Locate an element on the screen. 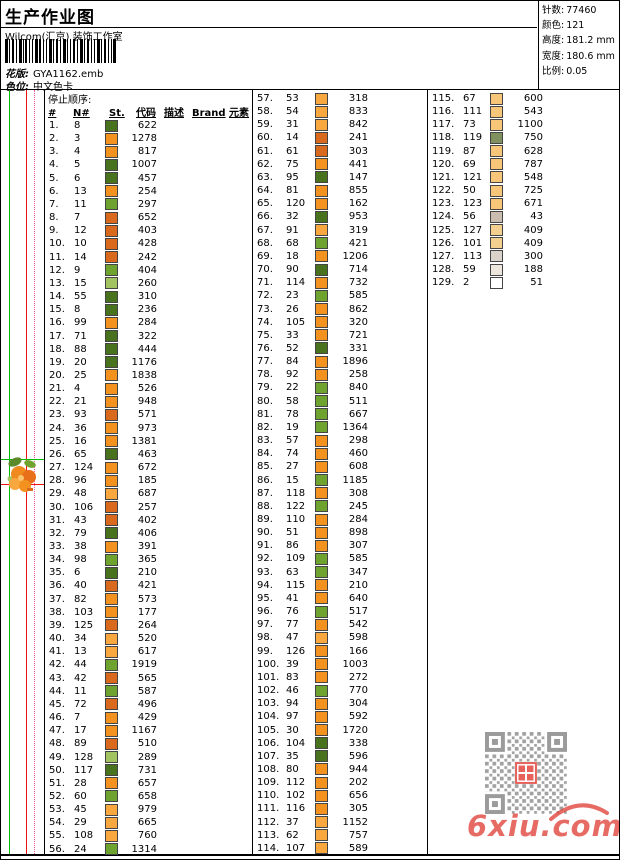  stop-number: 27. is located at coordinates (57, 468).